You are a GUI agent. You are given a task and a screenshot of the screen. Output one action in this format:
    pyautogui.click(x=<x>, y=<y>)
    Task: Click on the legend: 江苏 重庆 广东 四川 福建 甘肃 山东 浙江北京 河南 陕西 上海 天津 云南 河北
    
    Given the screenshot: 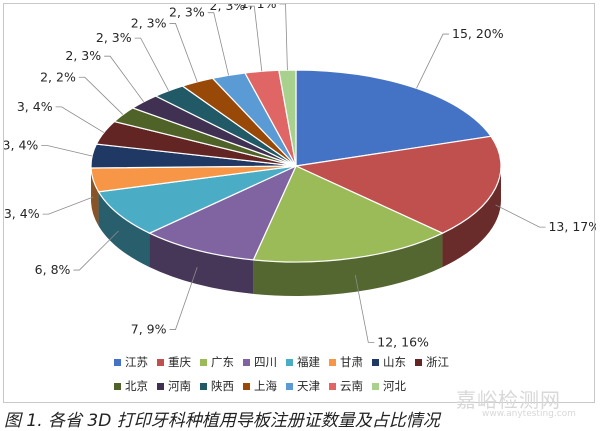 What is the action you would take?
    pyautogui.click(x=284, y=374)
    